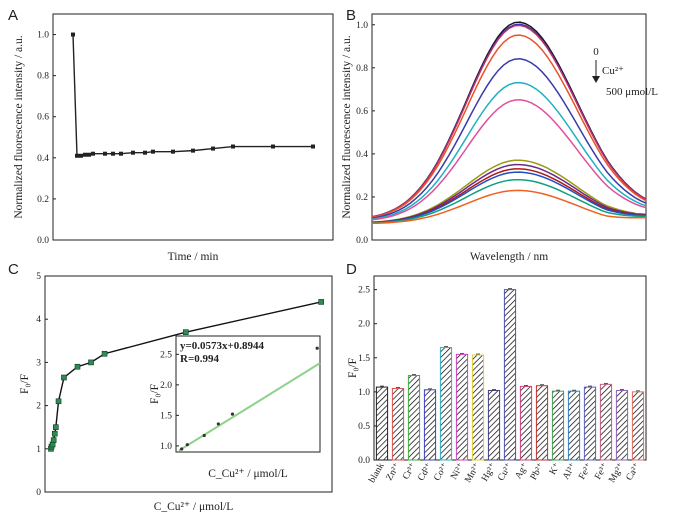 Image resolution: width=674 pixels, height=512 pixels. Describe the element at coordinates (364, 291) in the screenshot. I see `d-y-tick-label: 2.5` at that location.